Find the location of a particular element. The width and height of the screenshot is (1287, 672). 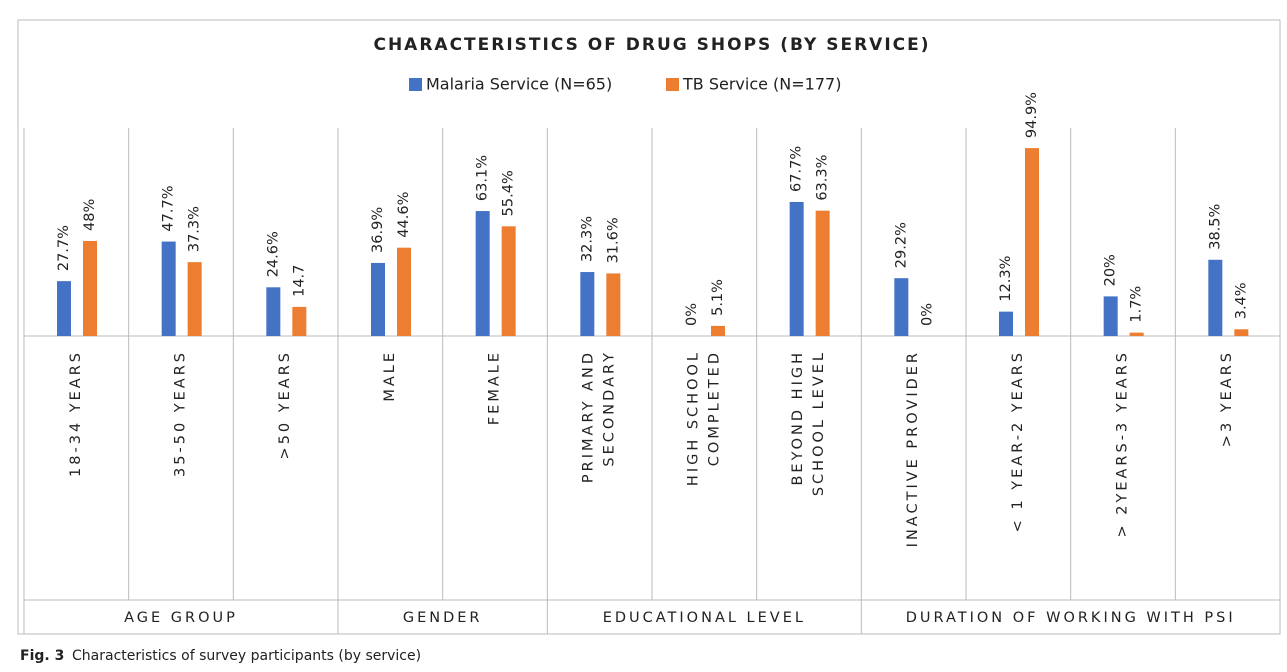

x-tick-label: >3 YEARS is located at coordinates (1227, 399).